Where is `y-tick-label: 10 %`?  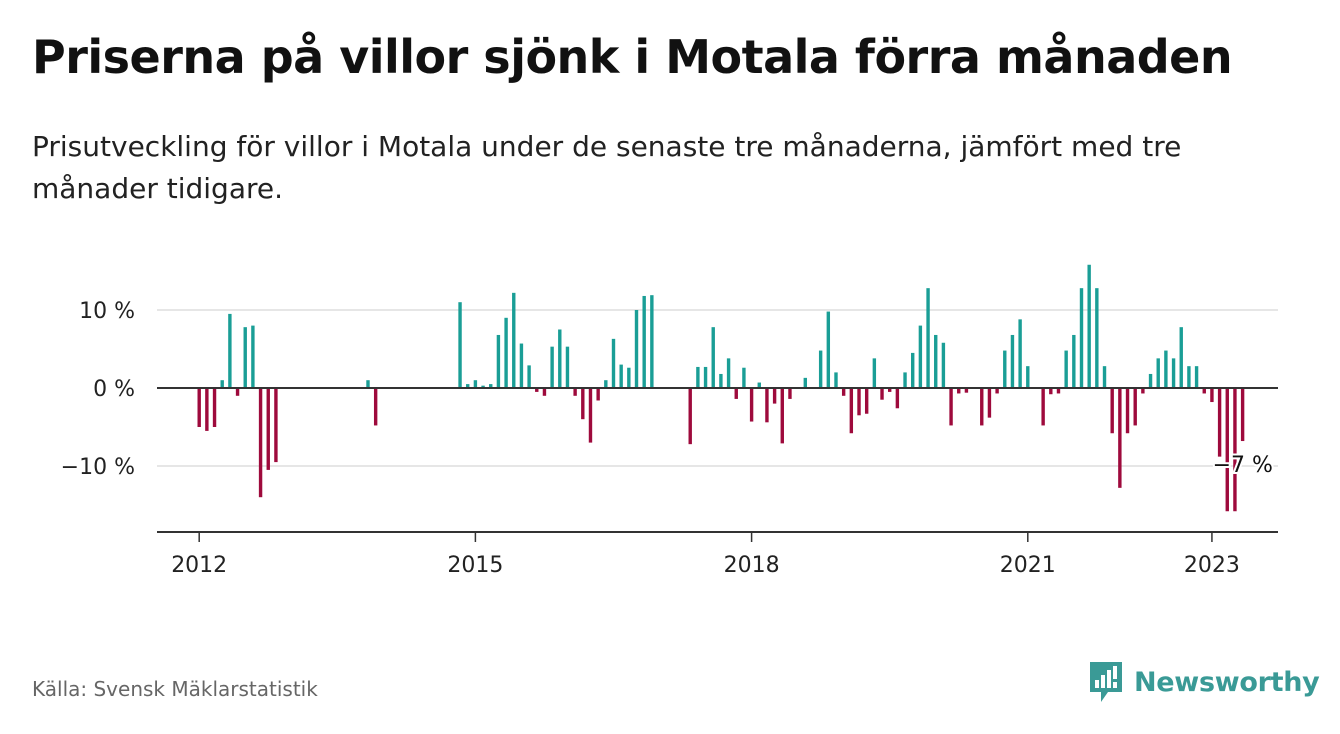 y-tick-label: 10 % is located at coordinates (107, 311).